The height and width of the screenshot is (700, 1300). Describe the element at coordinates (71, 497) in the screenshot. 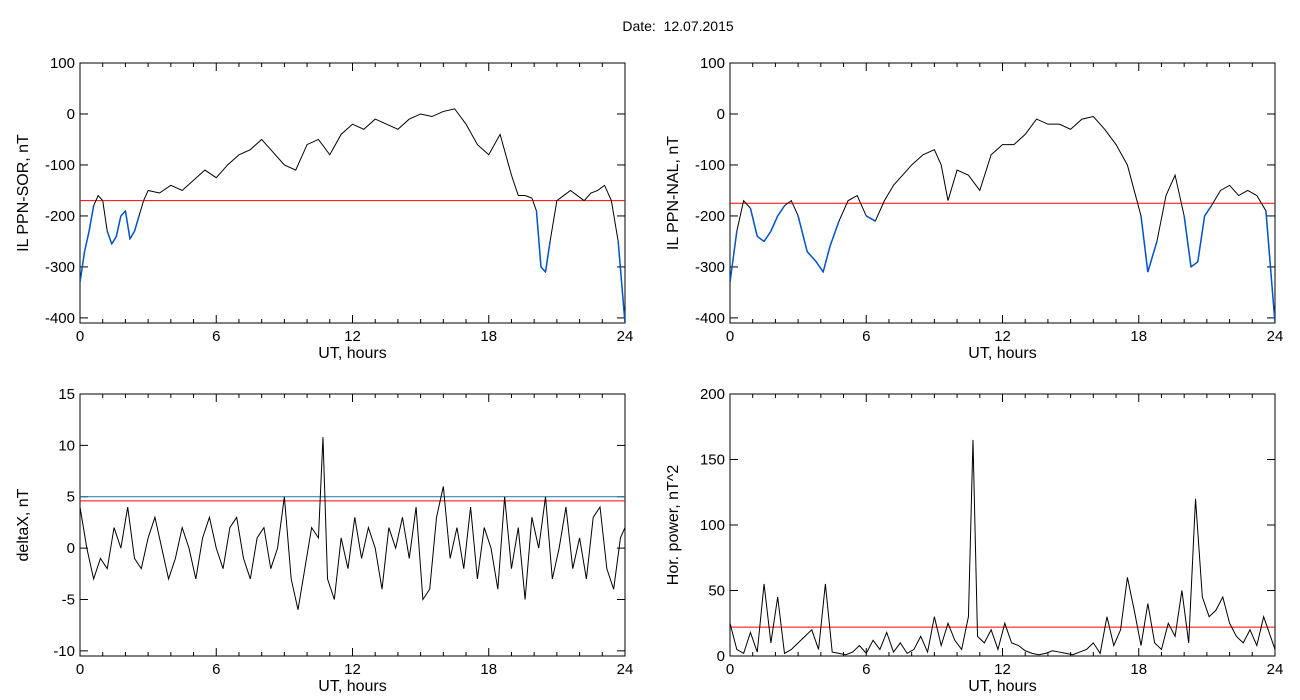

I see `y-tick-label: 5` at that location.